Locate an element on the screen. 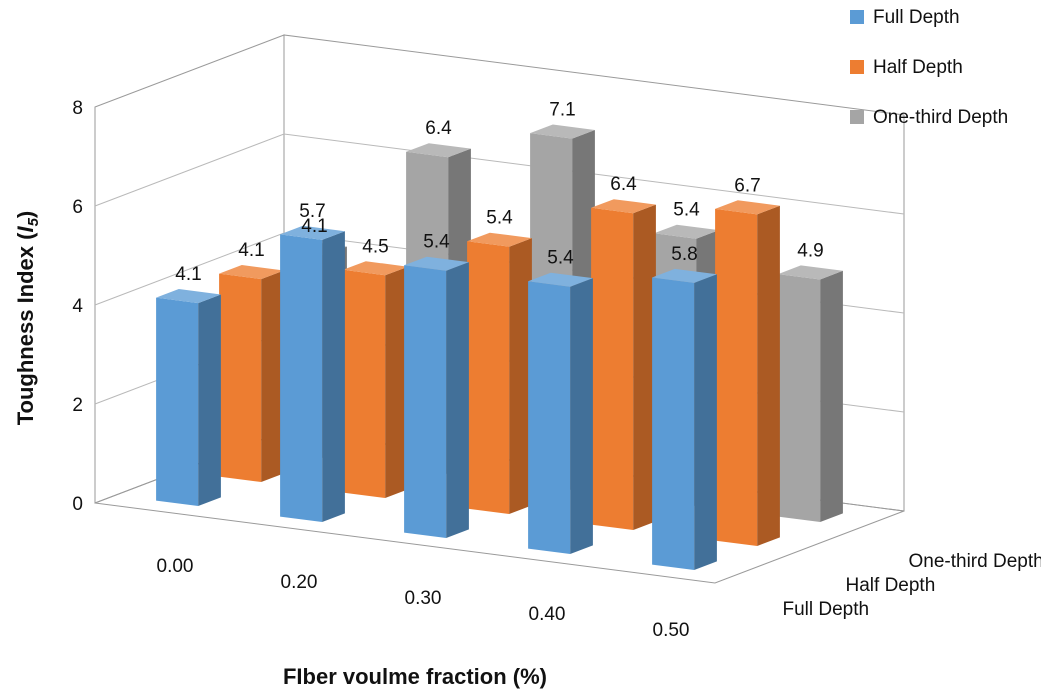 This screenshot has width=1041, height=700. data-label: 7.1 is located at coordinates (562, 110).